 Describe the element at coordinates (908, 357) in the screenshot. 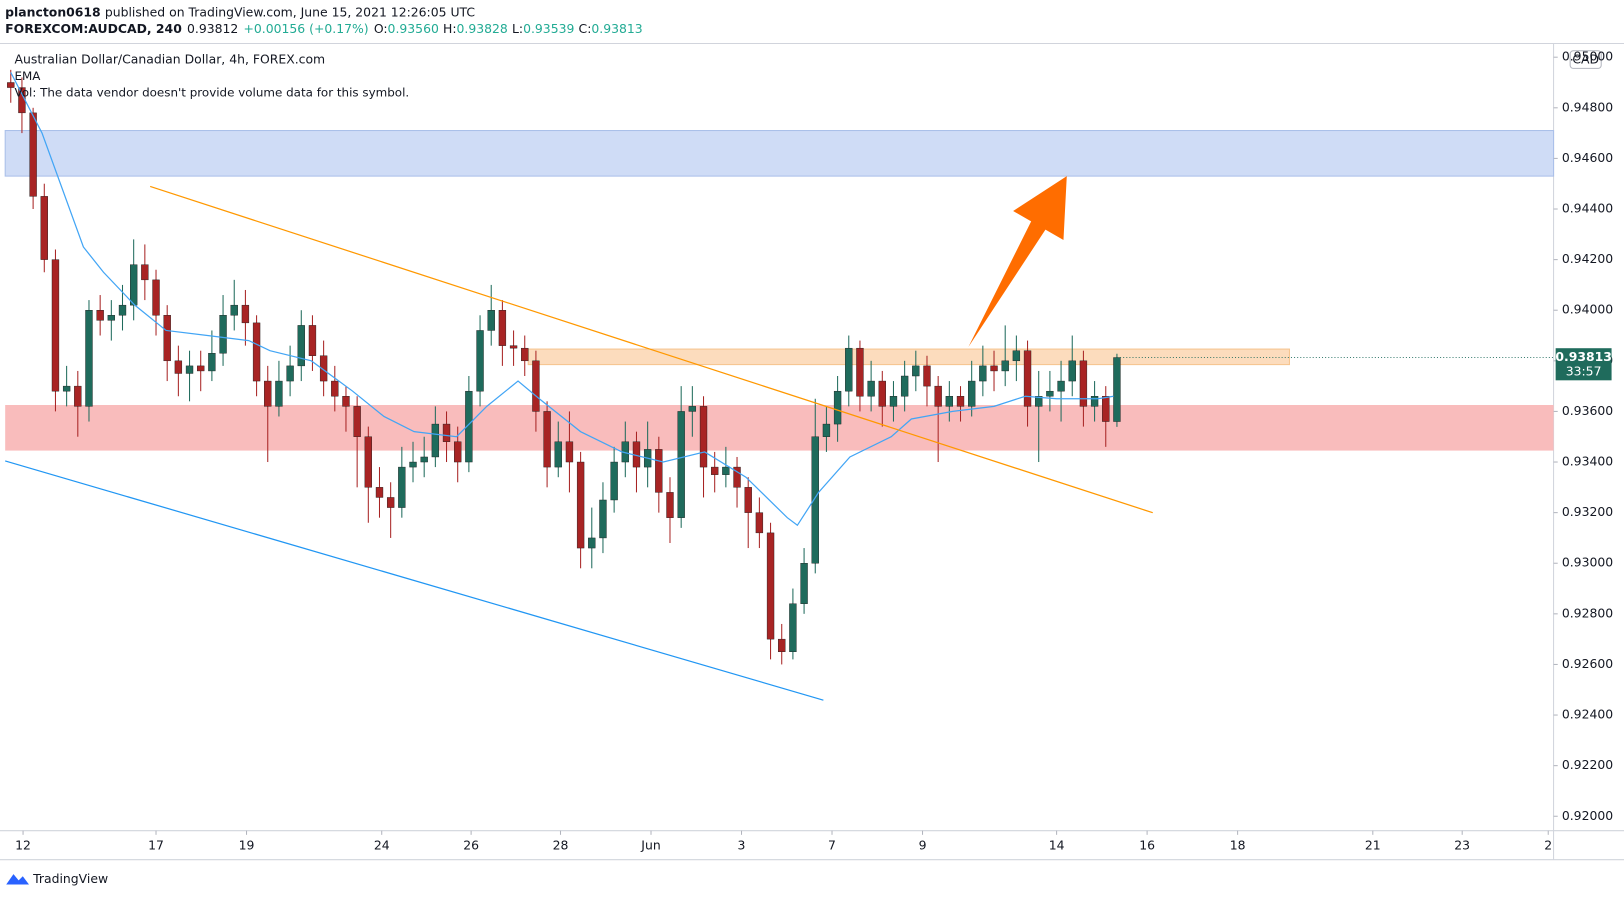

I see `resistance-zone` at that location.